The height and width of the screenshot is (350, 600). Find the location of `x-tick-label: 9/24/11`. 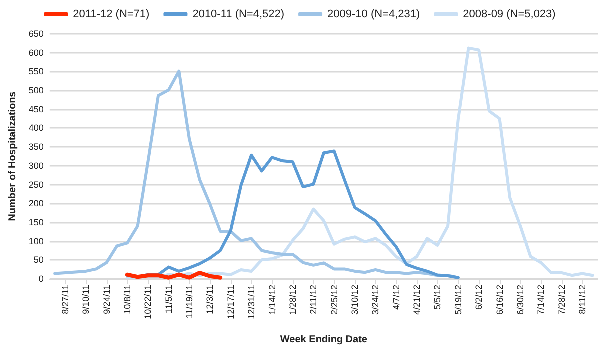

x-tick-label: 9/24/11 is located at coordinates (107, 299).